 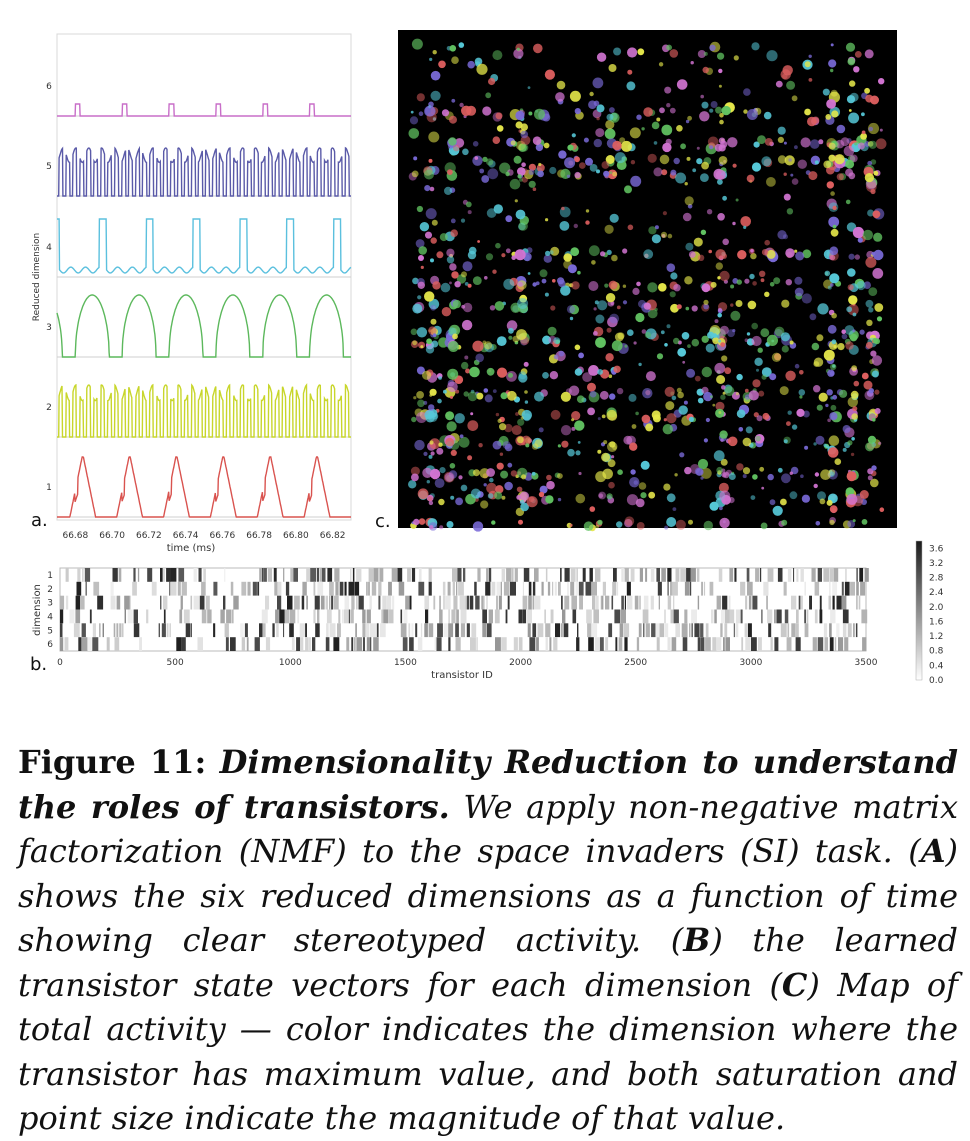 What do you see at coordinates (936, 666) in the screenshot?
I see `colorbar-tick-label: 0.4` at bounding box center [936, 666].